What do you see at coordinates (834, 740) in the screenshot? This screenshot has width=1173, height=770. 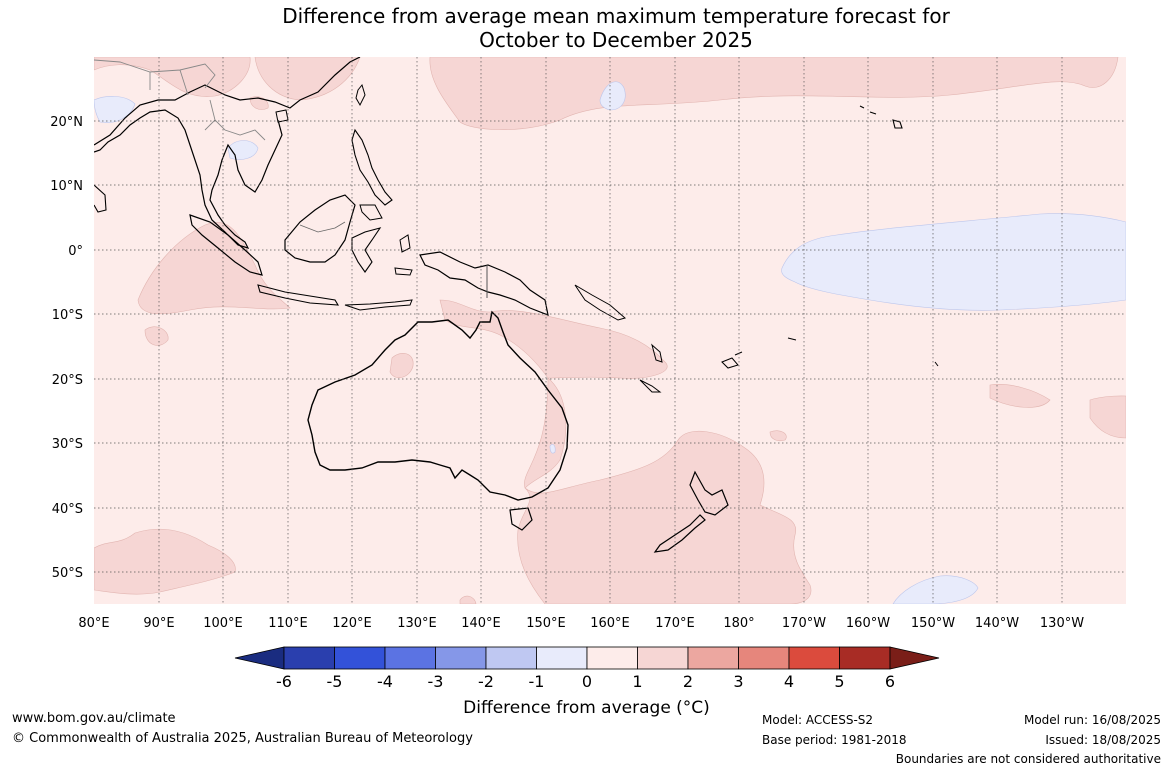 I see `base-period: Base period: 1981-2018` at bounding box center [834, 740].